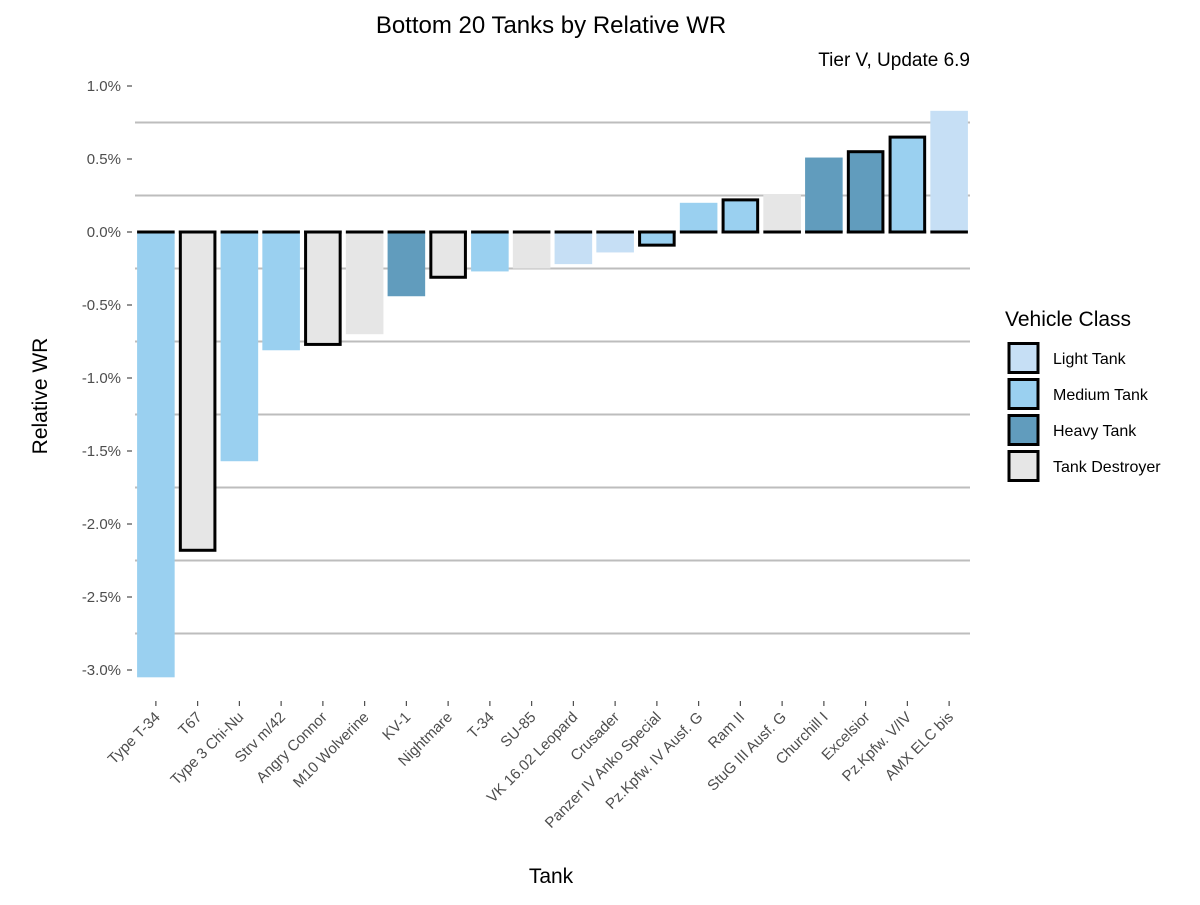 Image resolution: width=1200 pixels, height=905 pixels. Describe the element at coordinates (101, 305) in the screenshot. I see `y-tick-label: -0.5%` at that location.